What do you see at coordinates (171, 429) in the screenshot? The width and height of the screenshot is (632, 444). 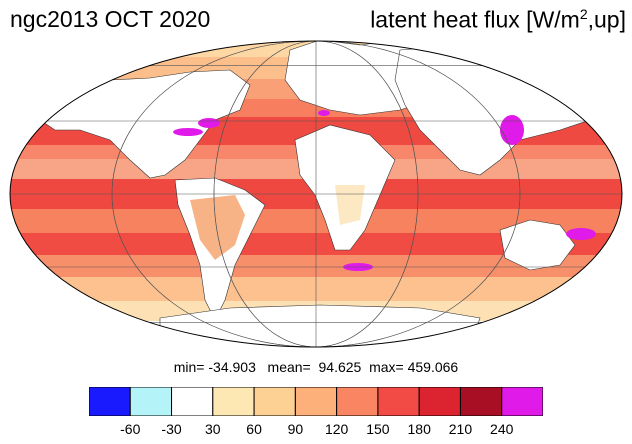 I see `colorbar-tick-label: -30` at bounding box center [171, 429].